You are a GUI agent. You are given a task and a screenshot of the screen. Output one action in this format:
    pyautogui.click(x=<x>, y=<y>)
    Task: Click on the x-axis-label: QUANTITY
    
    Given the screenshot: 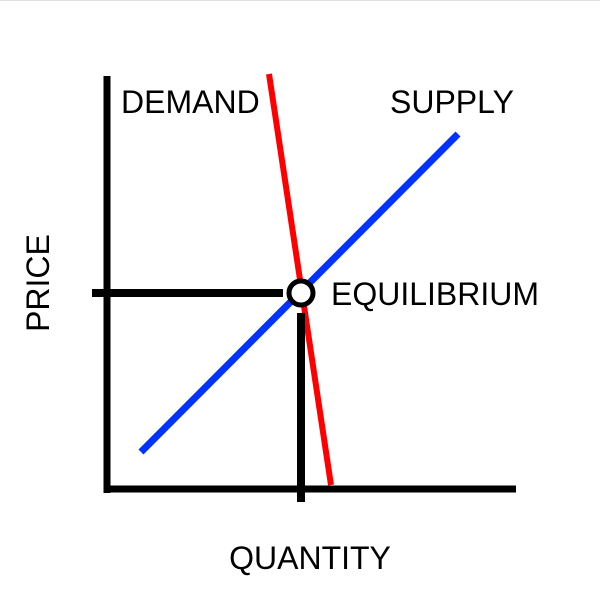 What is the action you would take?
    pyautogui.click(x=310, y=558)
    